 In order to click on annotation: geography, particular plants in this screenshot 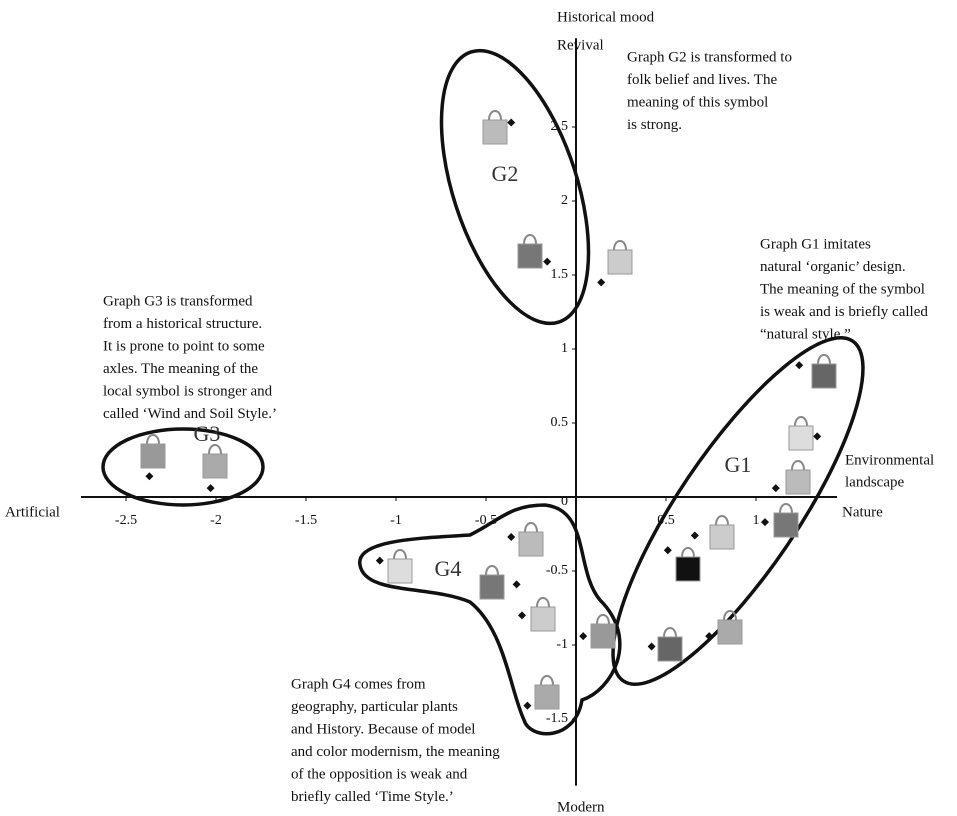, I will do `click(374, 707)`.